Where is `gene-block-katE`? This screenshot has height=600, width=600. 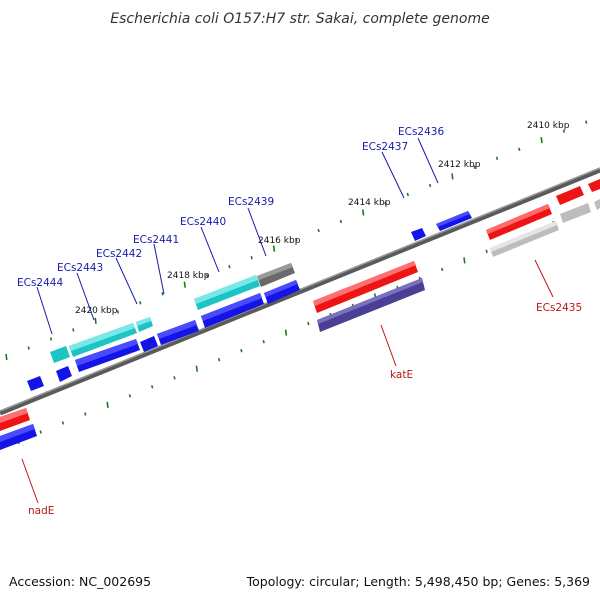
gene-block-katE is located at coordinates (371, 305).